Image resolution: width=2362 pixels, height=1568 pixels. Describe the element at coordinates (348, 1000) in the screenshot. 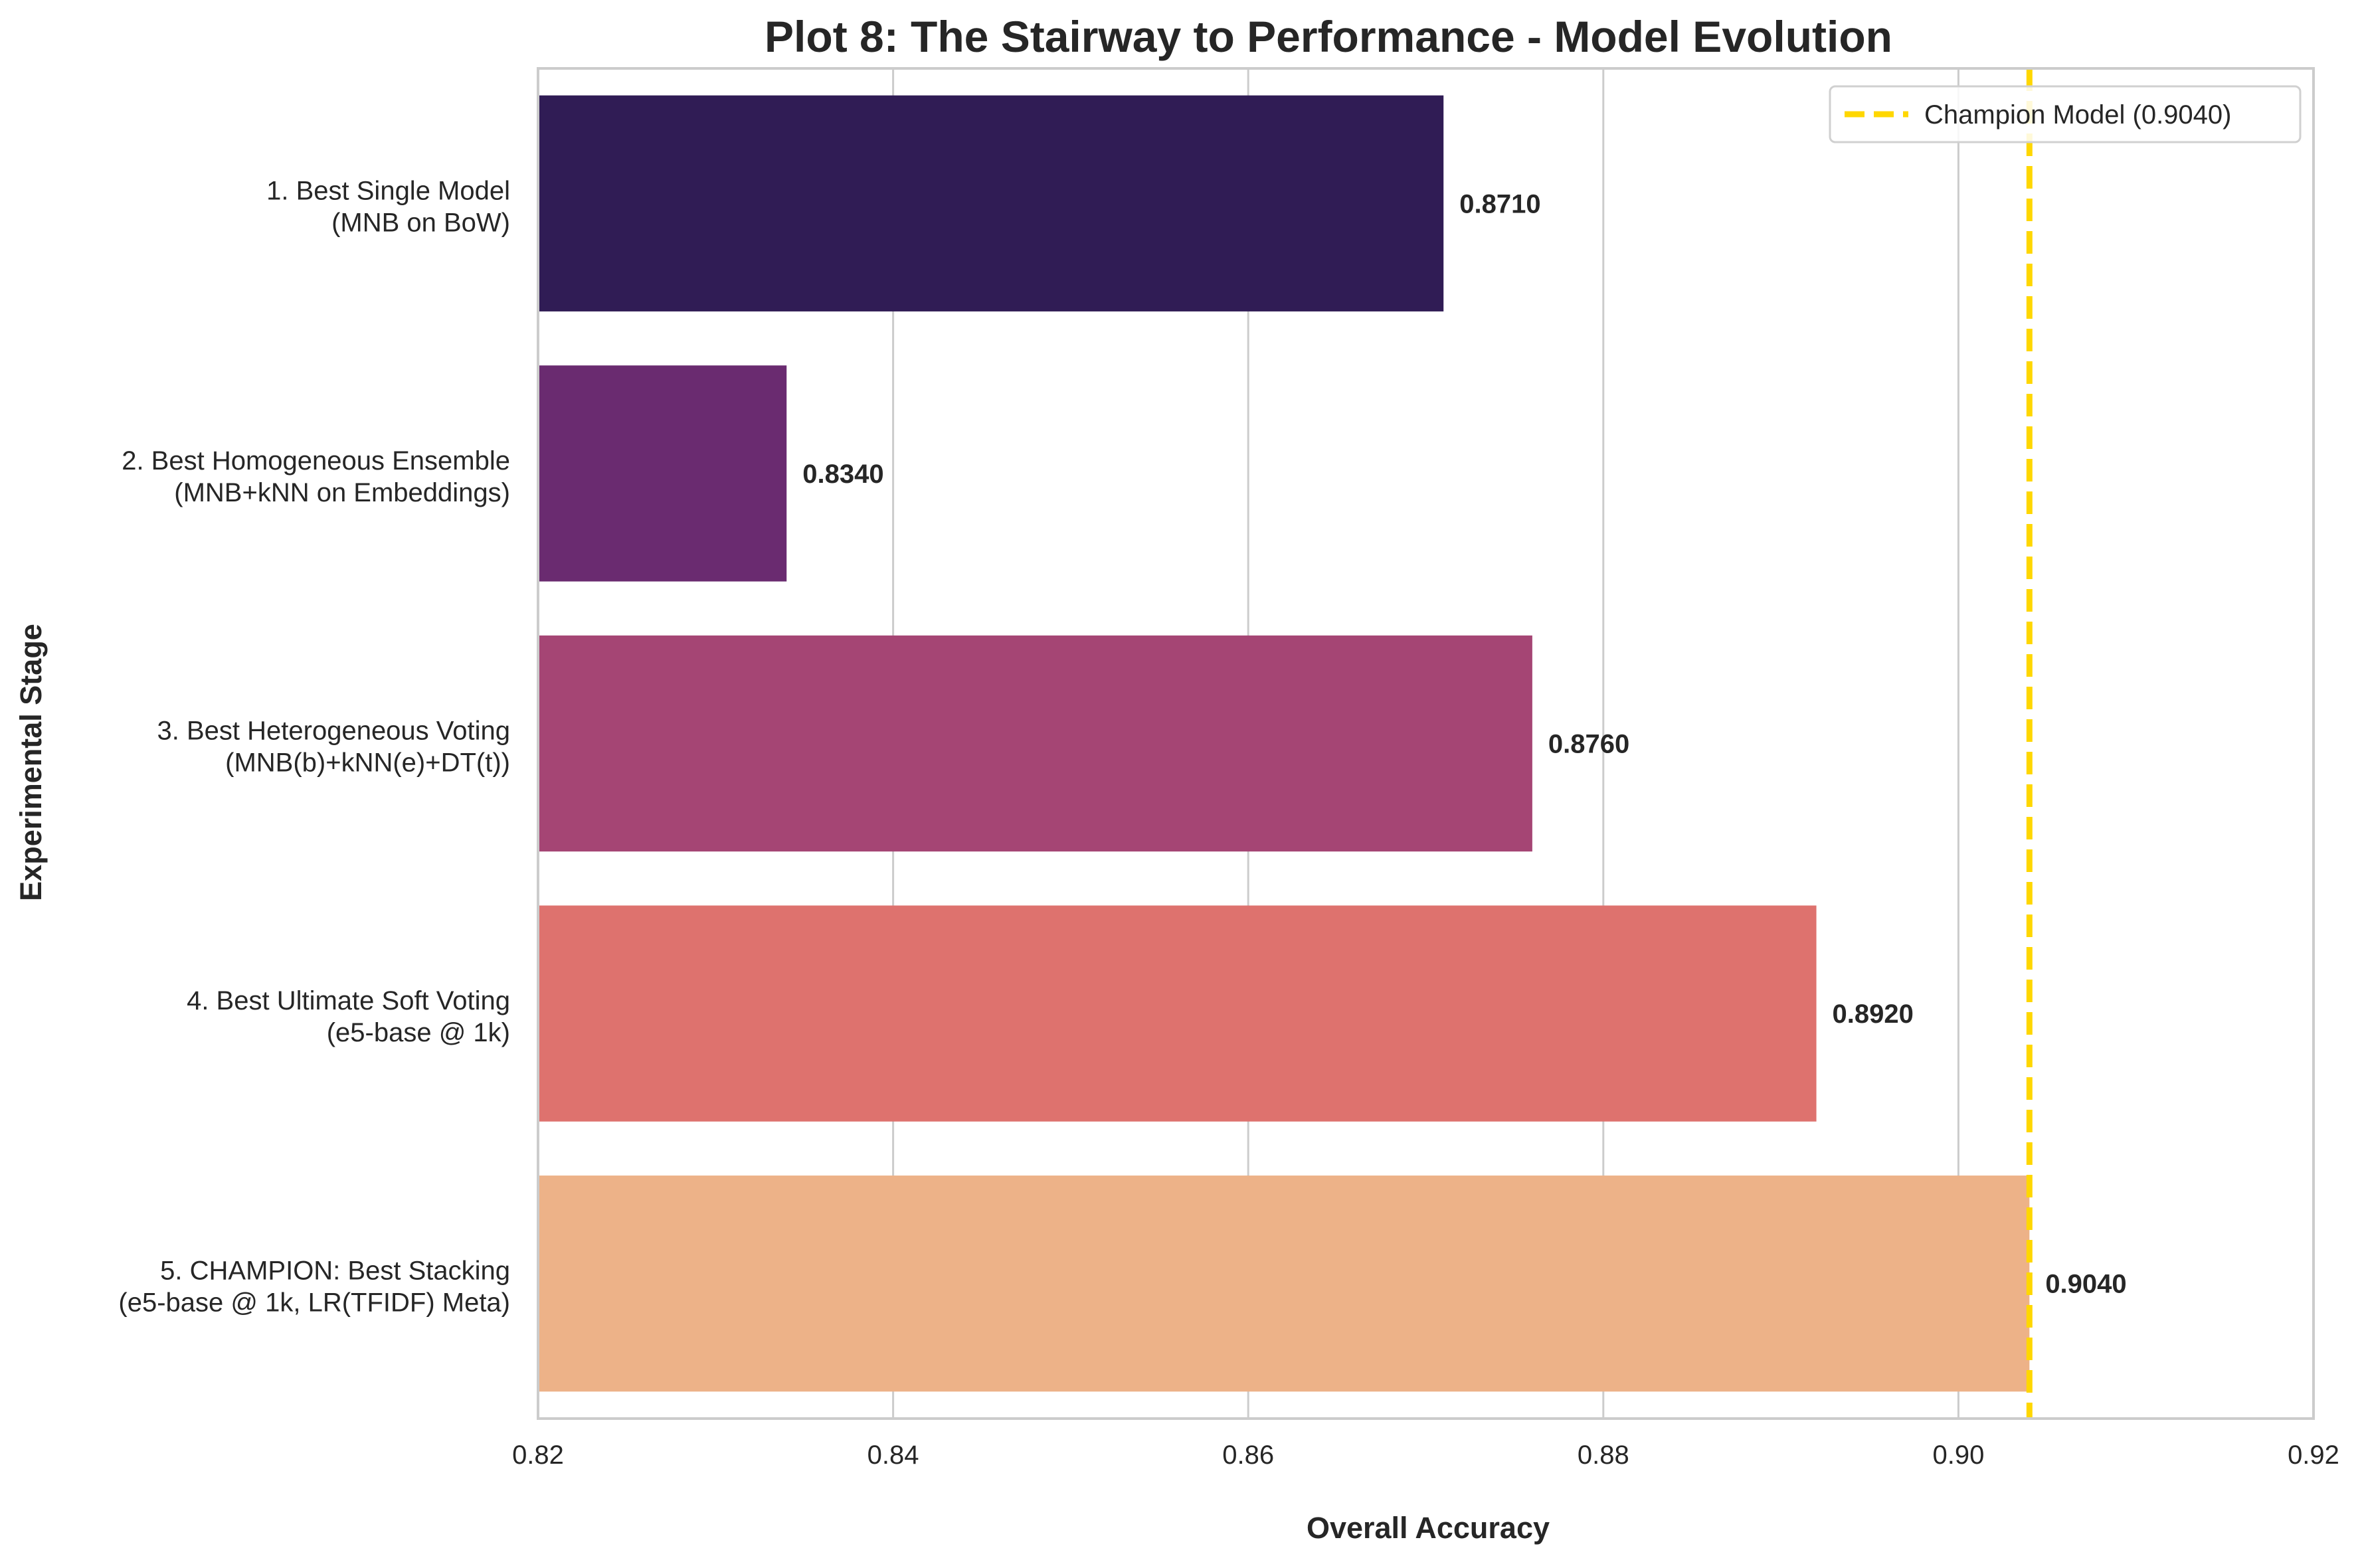

I see `category-label-line1: 4. Best Ultimate Soft Voting` at that location.